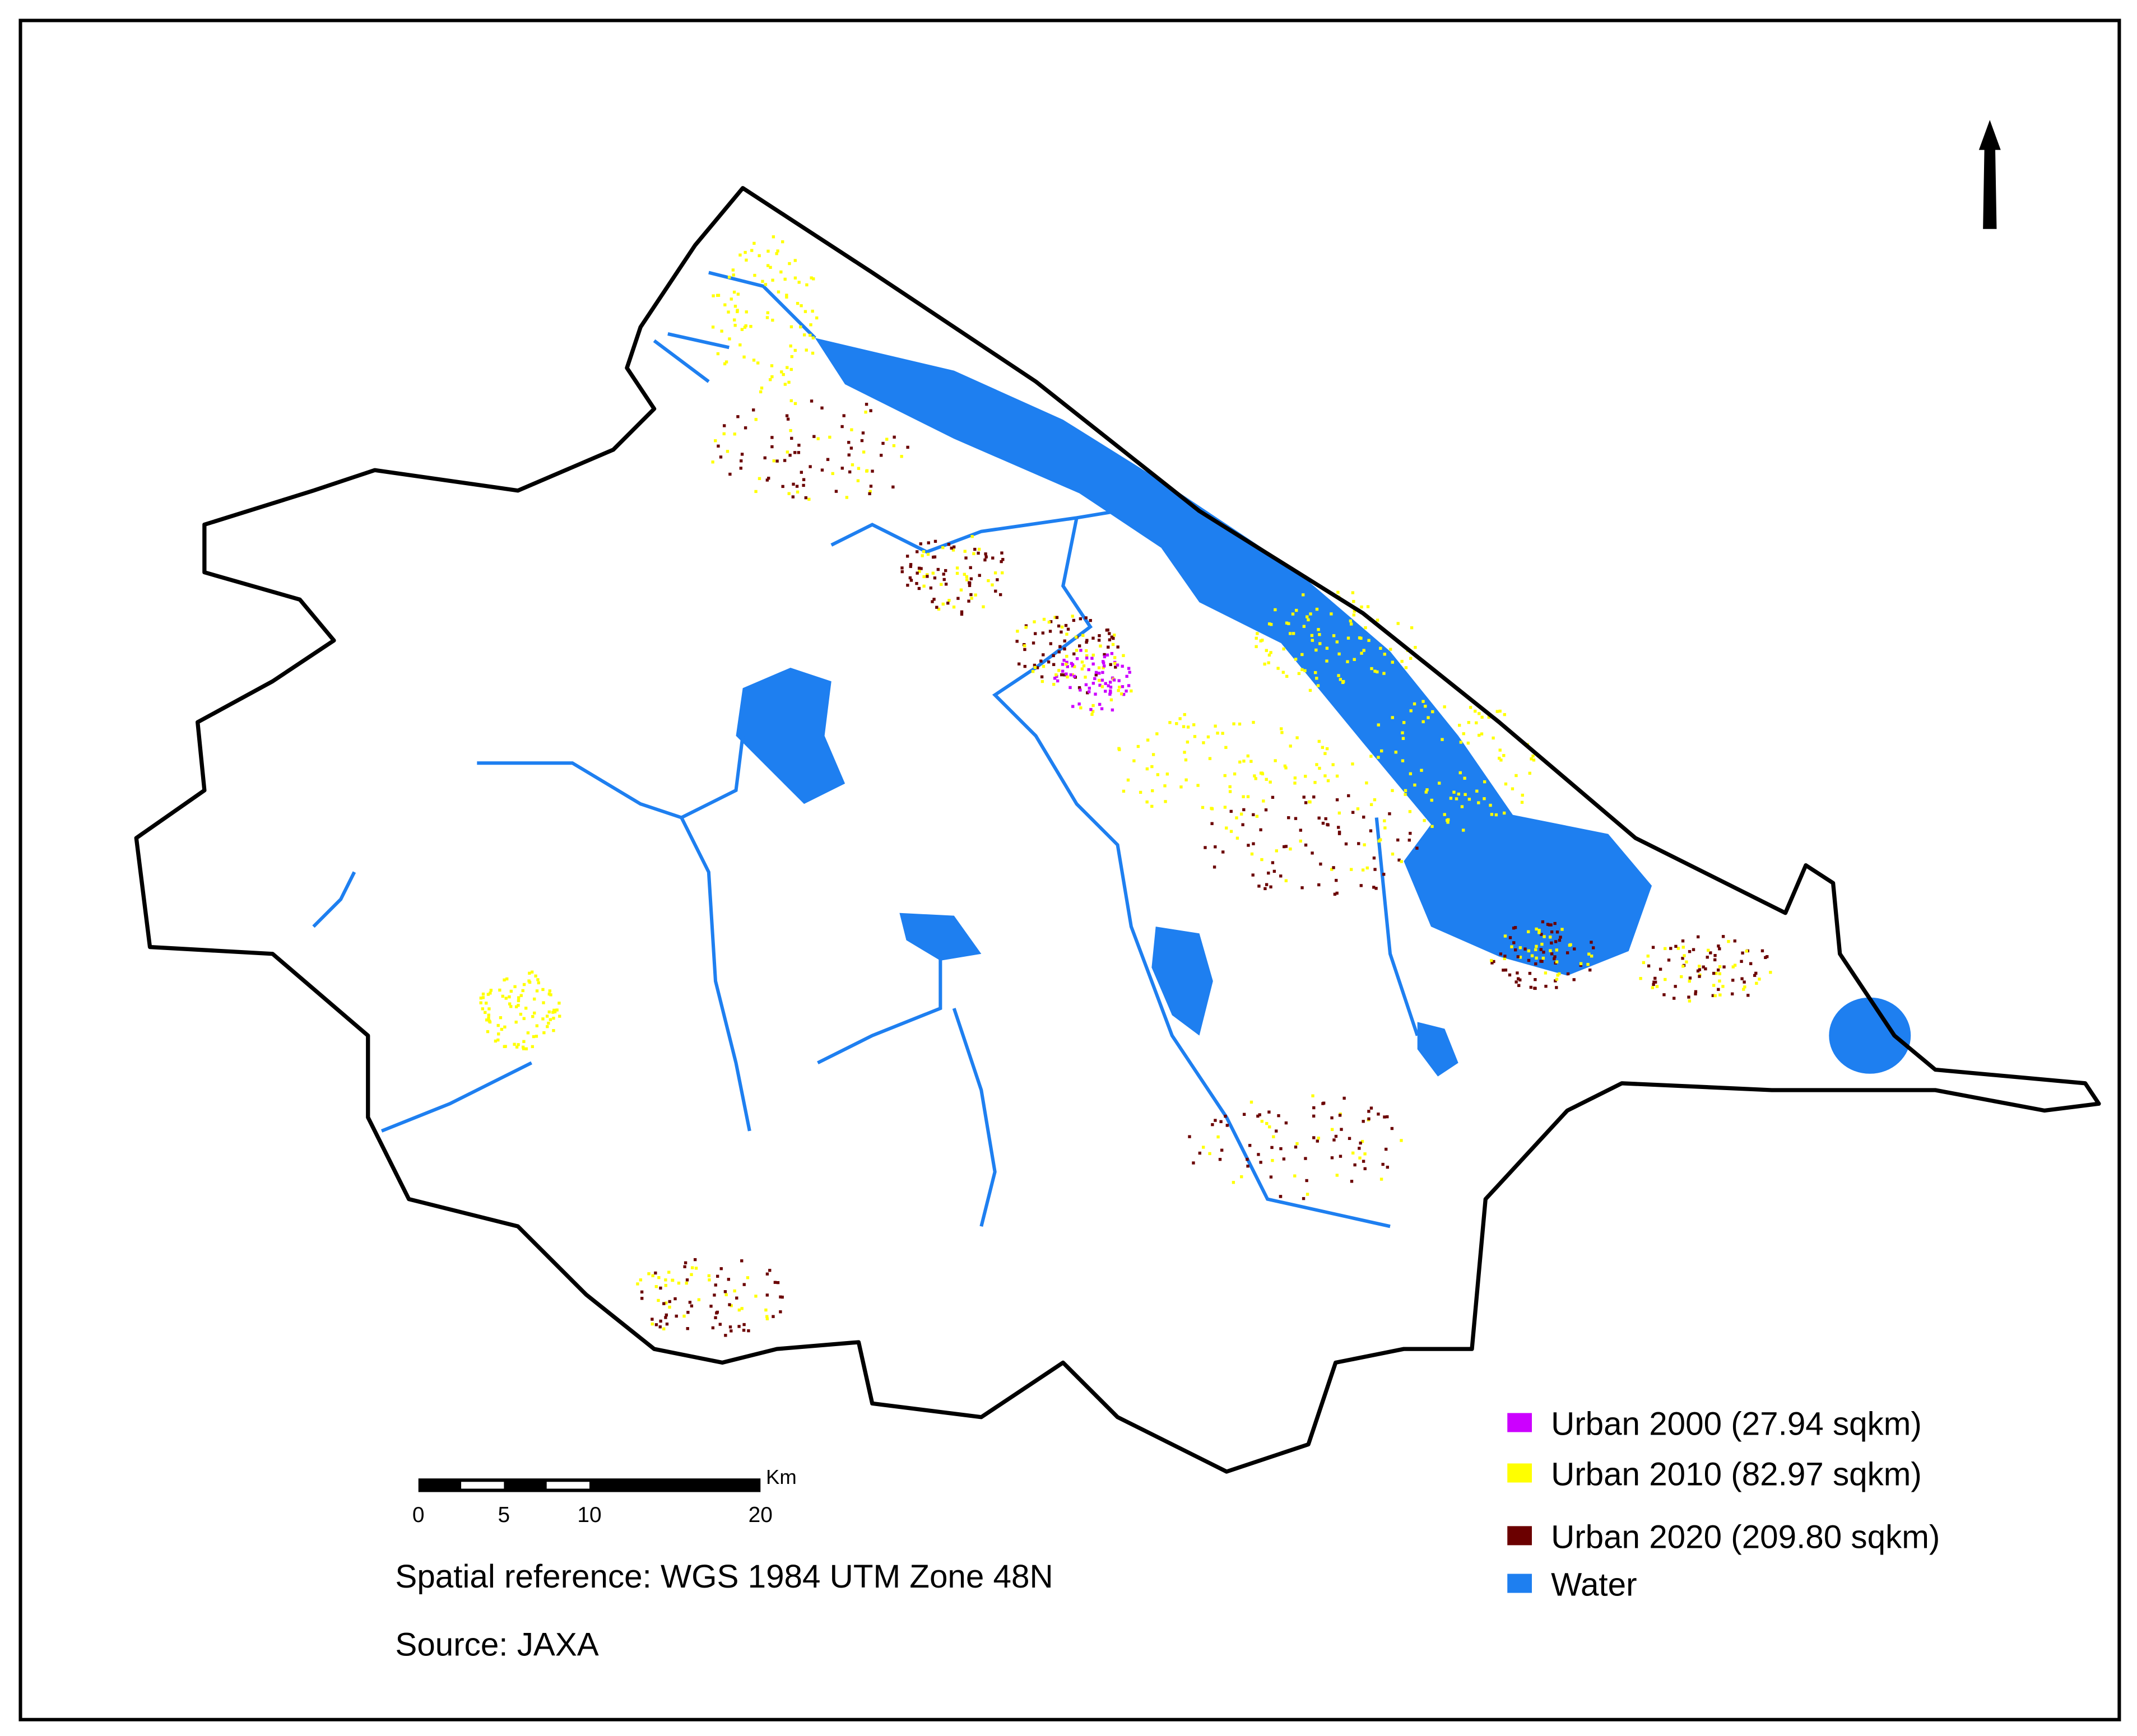 Image resolution: width=2137 pixels, height=1736 pixels. What do you see at coordinates (589, 1515) in the screenshot?
I see `scale-tick-label: 10` at bounding box center [589, 1515].